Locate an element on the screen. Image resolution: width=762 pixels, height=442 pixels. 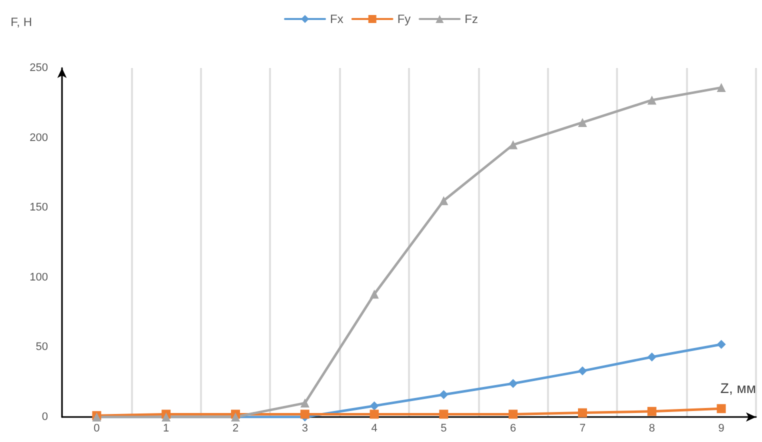
x-tick-label: 5 is located at coordinates (443, 428).